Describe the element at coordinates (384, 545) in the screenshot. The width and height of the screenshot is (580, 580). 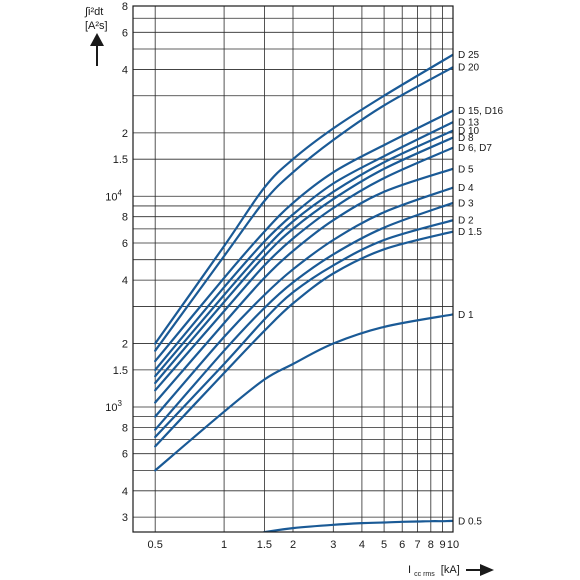
I see `x-tick-label: 5` at that location.